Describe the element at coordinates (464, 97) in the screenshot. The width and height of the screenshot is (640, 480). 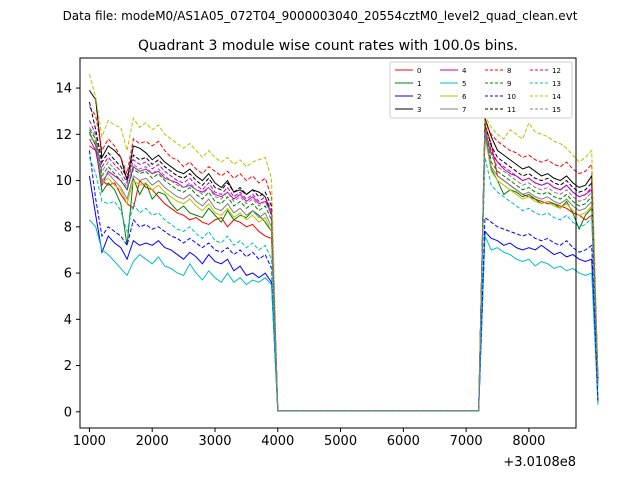
I see `legend-label-6: 6` at that location.